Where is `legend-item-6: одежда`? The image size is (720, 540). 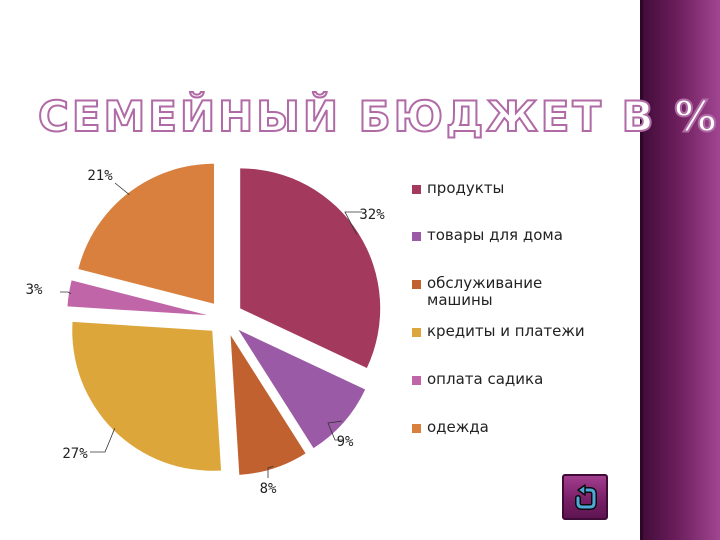
legend-item-6: одежда is located at coordinates (507, 427).